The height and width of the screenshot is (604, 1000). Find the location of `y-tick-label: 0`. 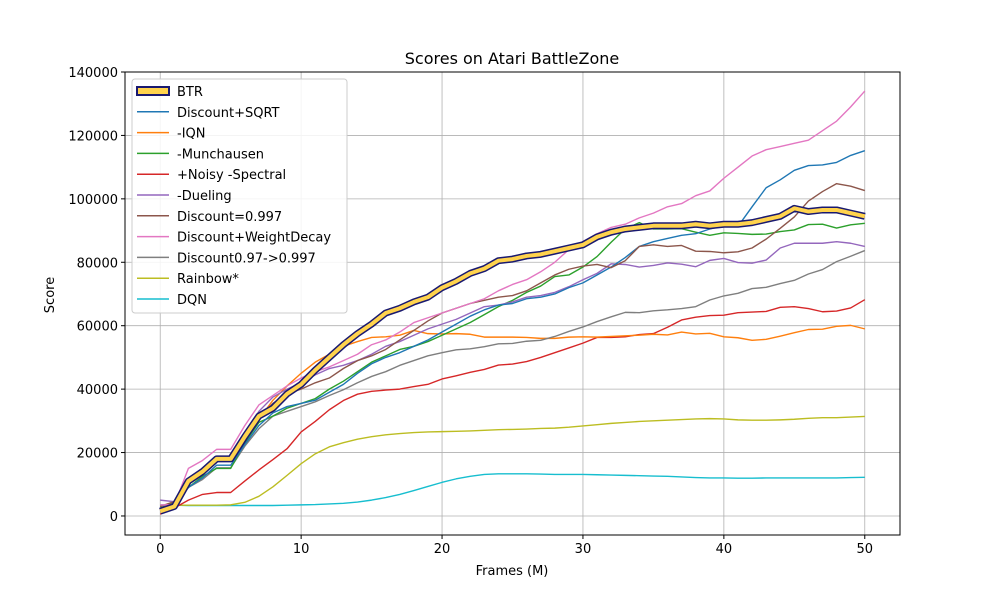

y-tick-label: 0 is located at coordinates (114, 517).